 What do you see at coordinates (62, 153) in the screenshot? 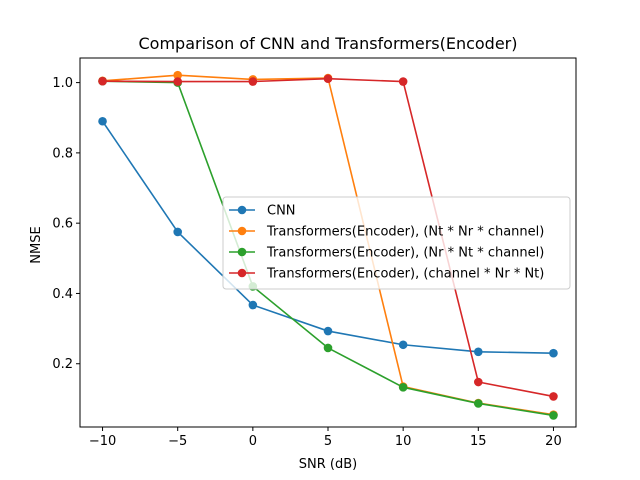
I see `y-tick-label: 0.8` at bounding box center [62, 153].